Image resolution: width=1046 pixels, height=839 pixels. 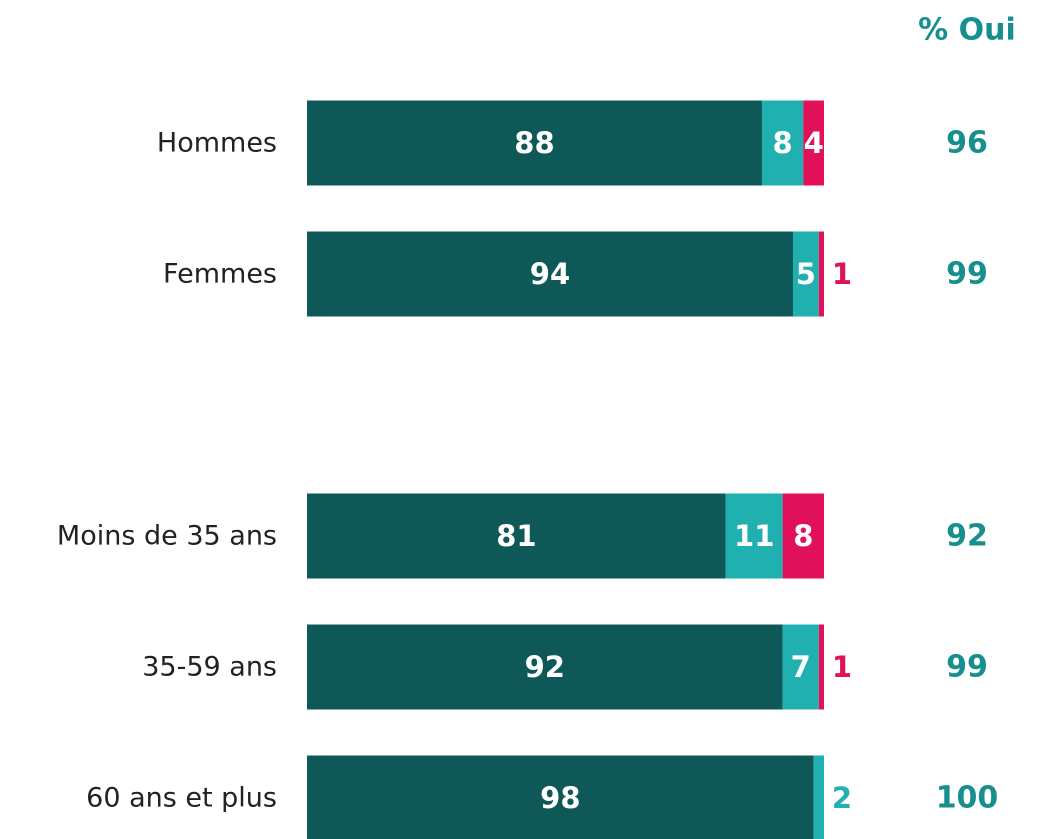 I want to click on total-label: 96, so click(x=967, y=143).